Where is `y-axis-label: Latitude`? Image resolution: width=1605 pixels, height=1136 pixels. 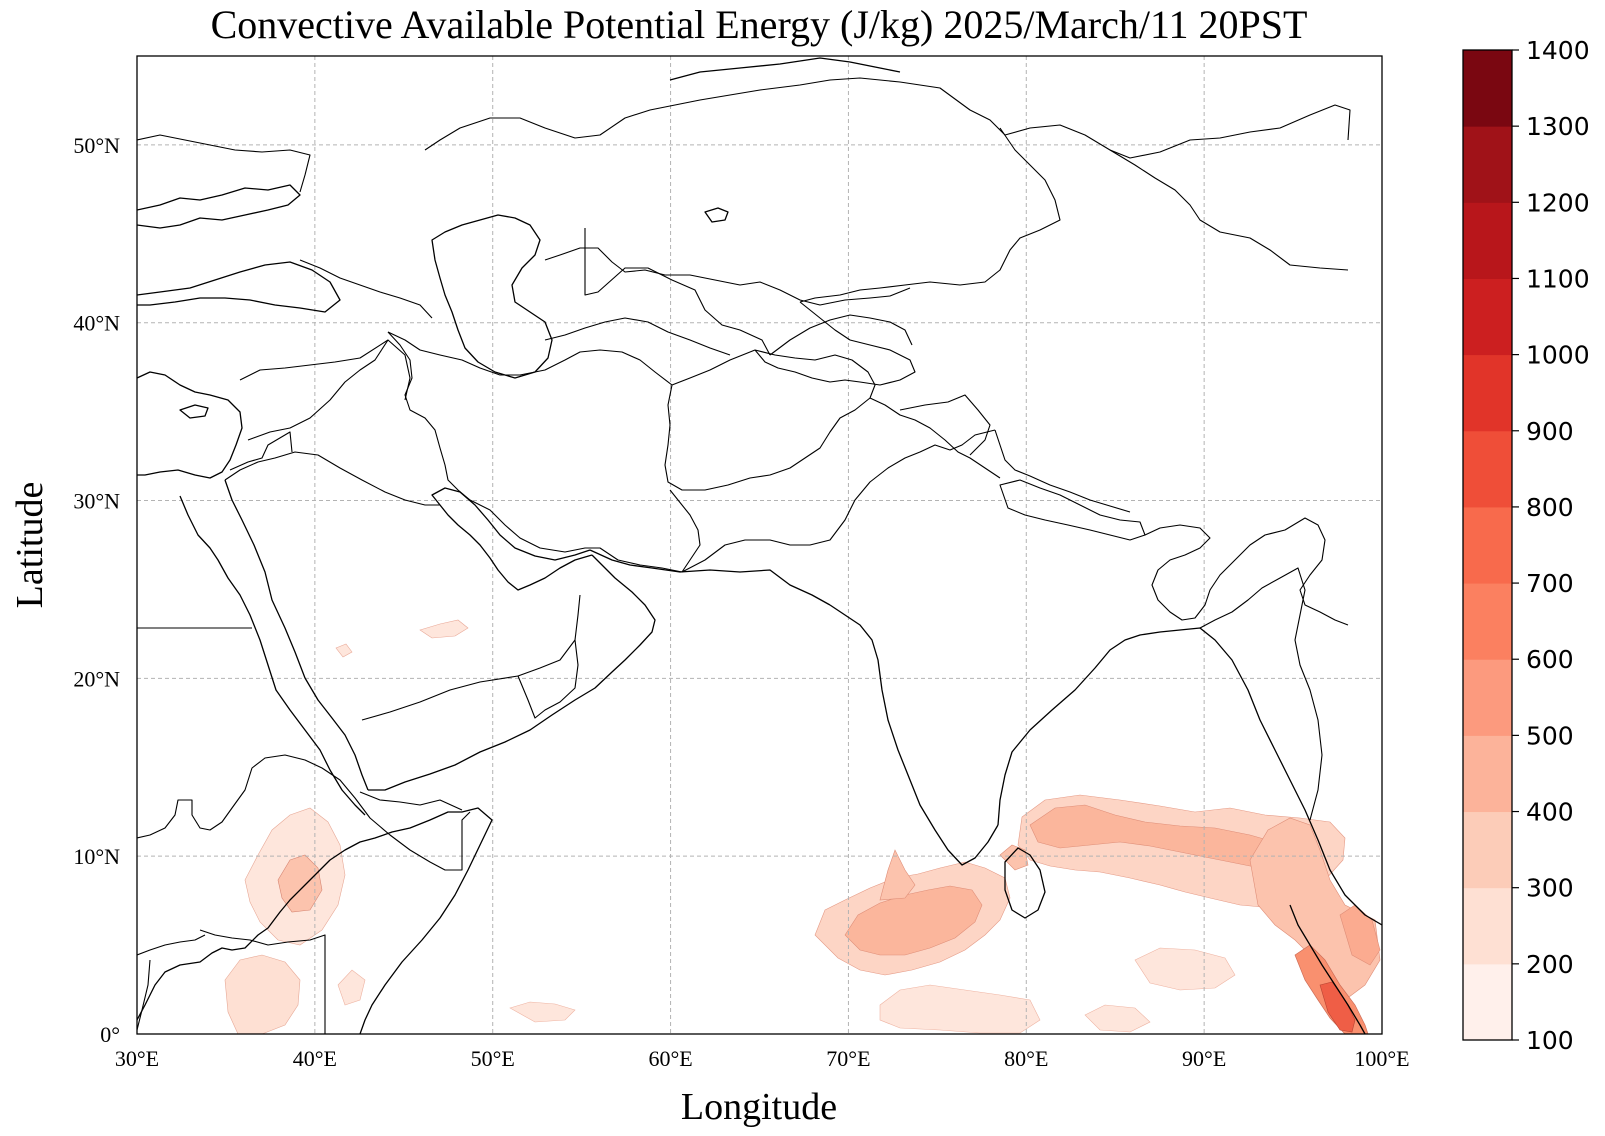
y-axis-label: Latitude is located at coordinates (30, 545).